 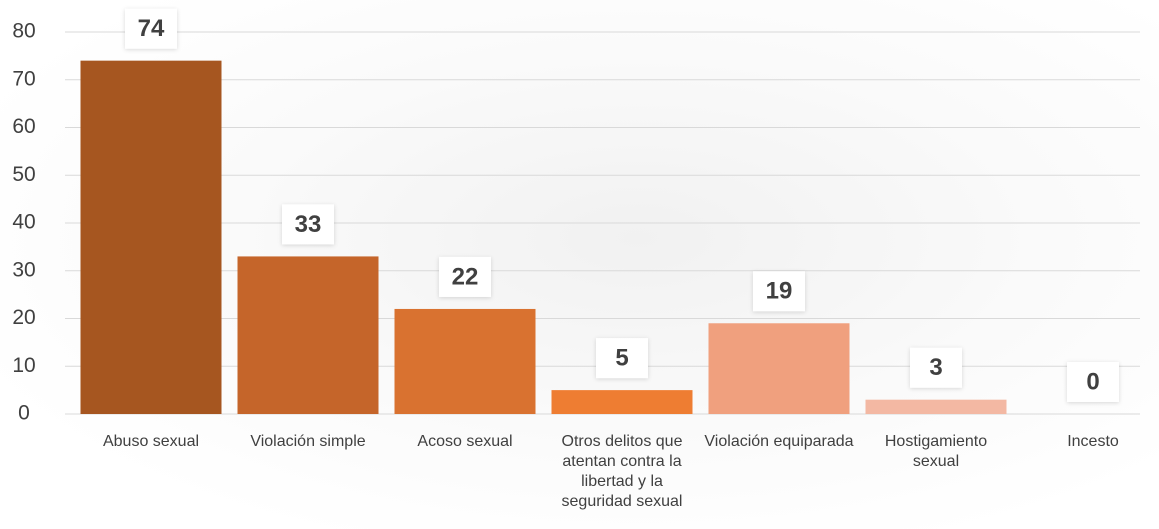 What do you see at coordinates (23, 31) in the screenshot?
I see `y-tick-label: 80` at bounding box center [23, 31].